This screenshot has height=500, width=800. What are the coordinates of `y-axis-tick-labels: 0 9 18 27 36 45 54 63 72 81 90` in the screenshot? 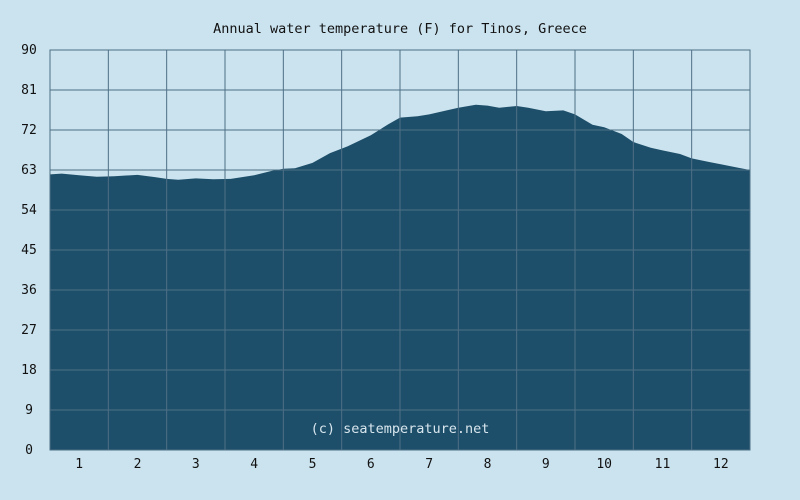 It's located at (29, 250).